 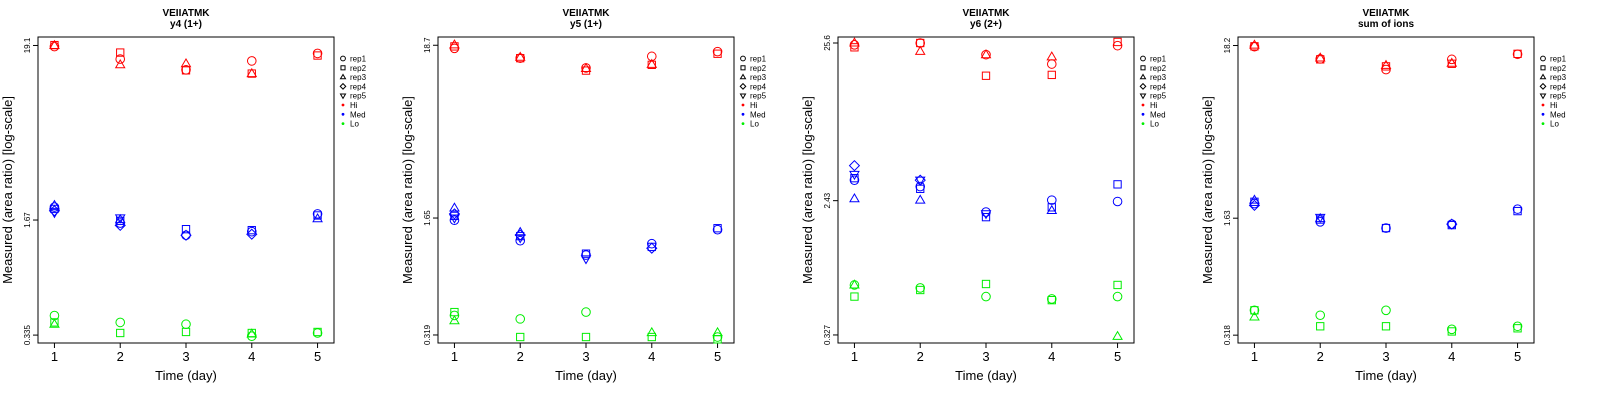 What do you see at coordinates (743, 105) in the screenshot?
I see `legend-symbol-hi` at bounding box center [743, 105].